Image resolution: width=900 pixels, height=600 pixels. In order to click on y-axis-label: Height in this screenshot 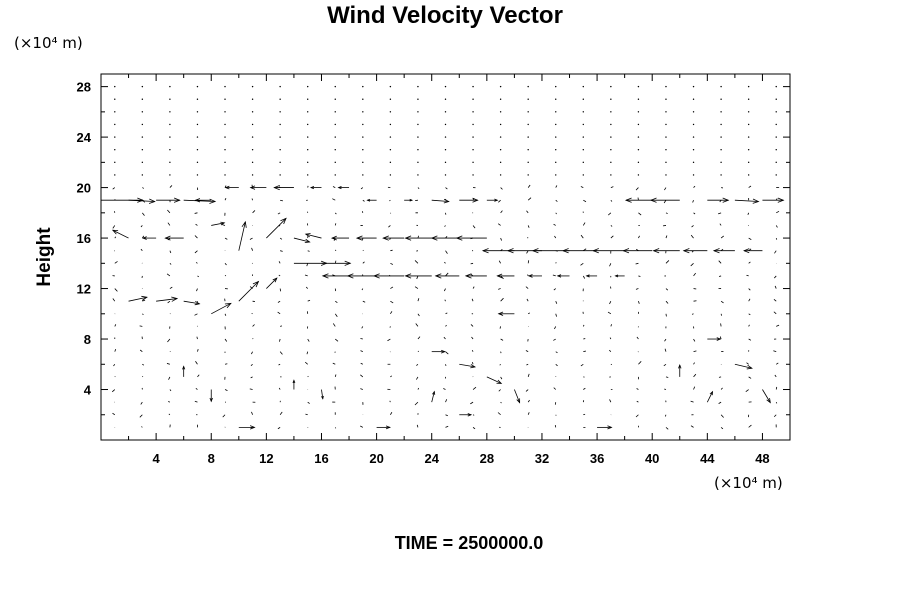, I will do `click(44, 257)`.